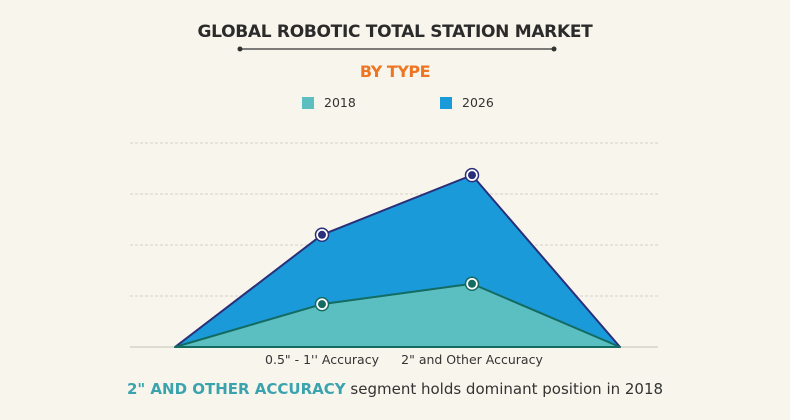 The width and height of the screenshot is (790, 420). I want to click on legend-label-2018: 2018, so click(340, 102).